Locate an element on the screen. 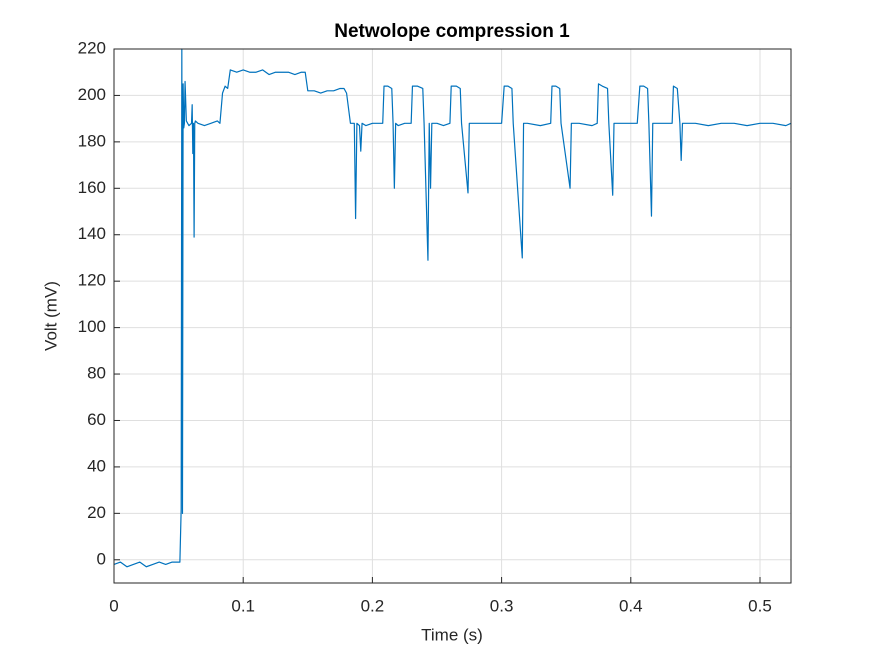  x-tick-label: 0 is located at coordinates (113, 605).